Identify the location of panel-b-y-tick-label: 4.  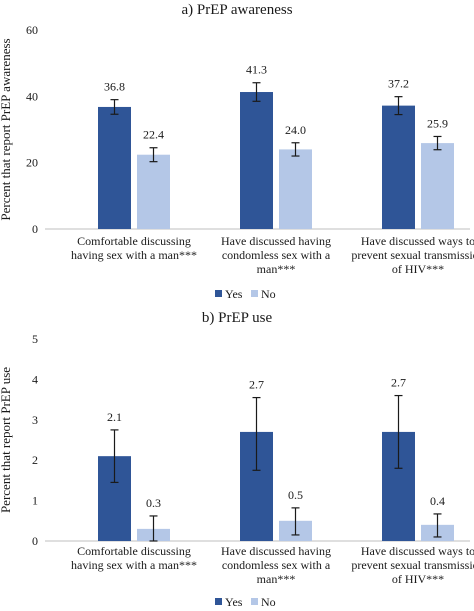
(35, 379).